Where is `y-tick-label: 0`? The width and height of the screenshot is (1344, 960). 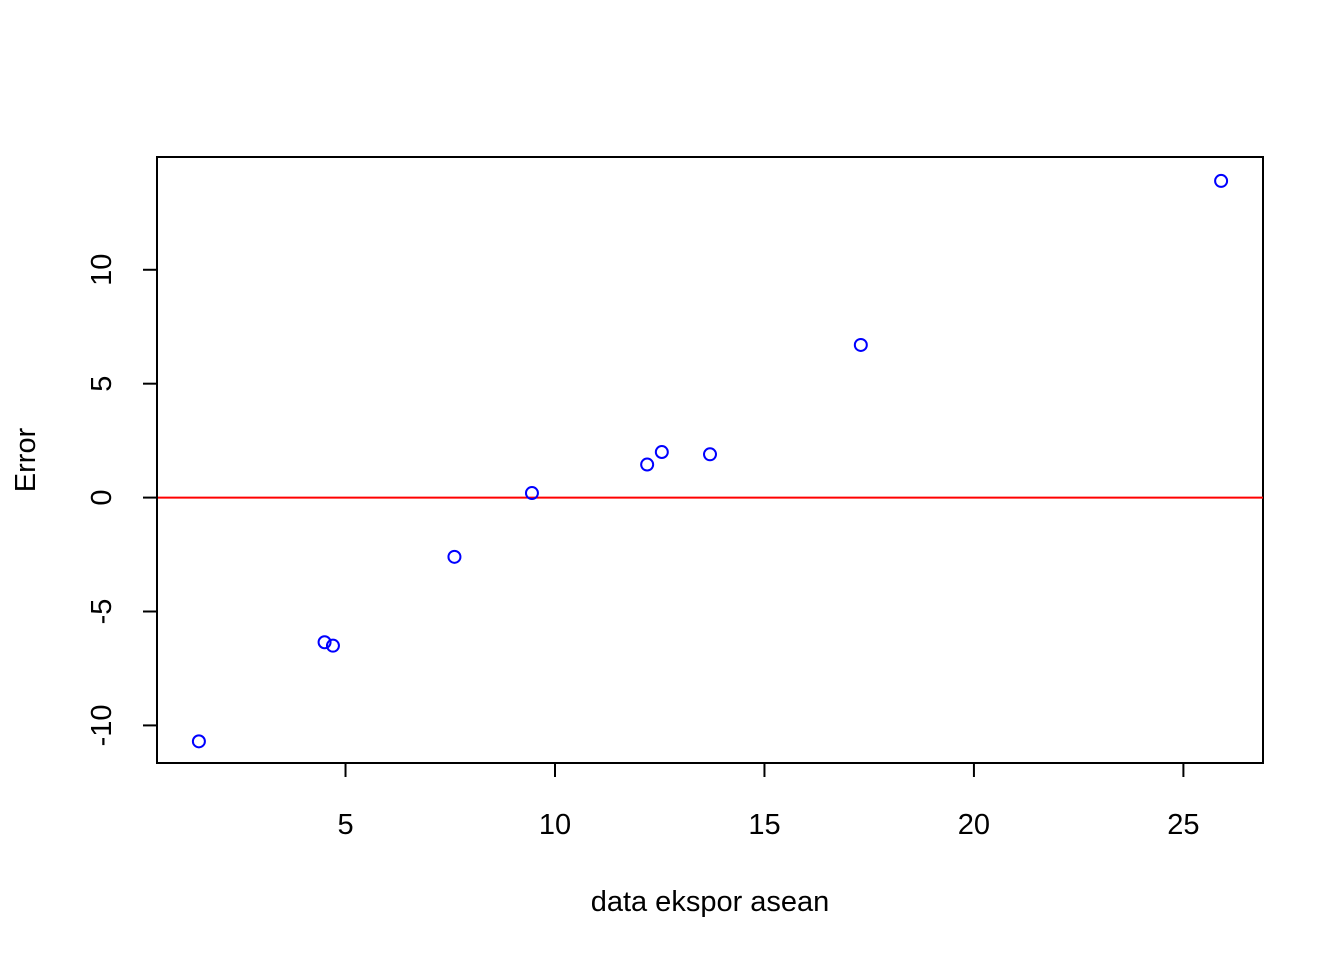
y-tick-label: 0 is located at coordinates (102, 498).